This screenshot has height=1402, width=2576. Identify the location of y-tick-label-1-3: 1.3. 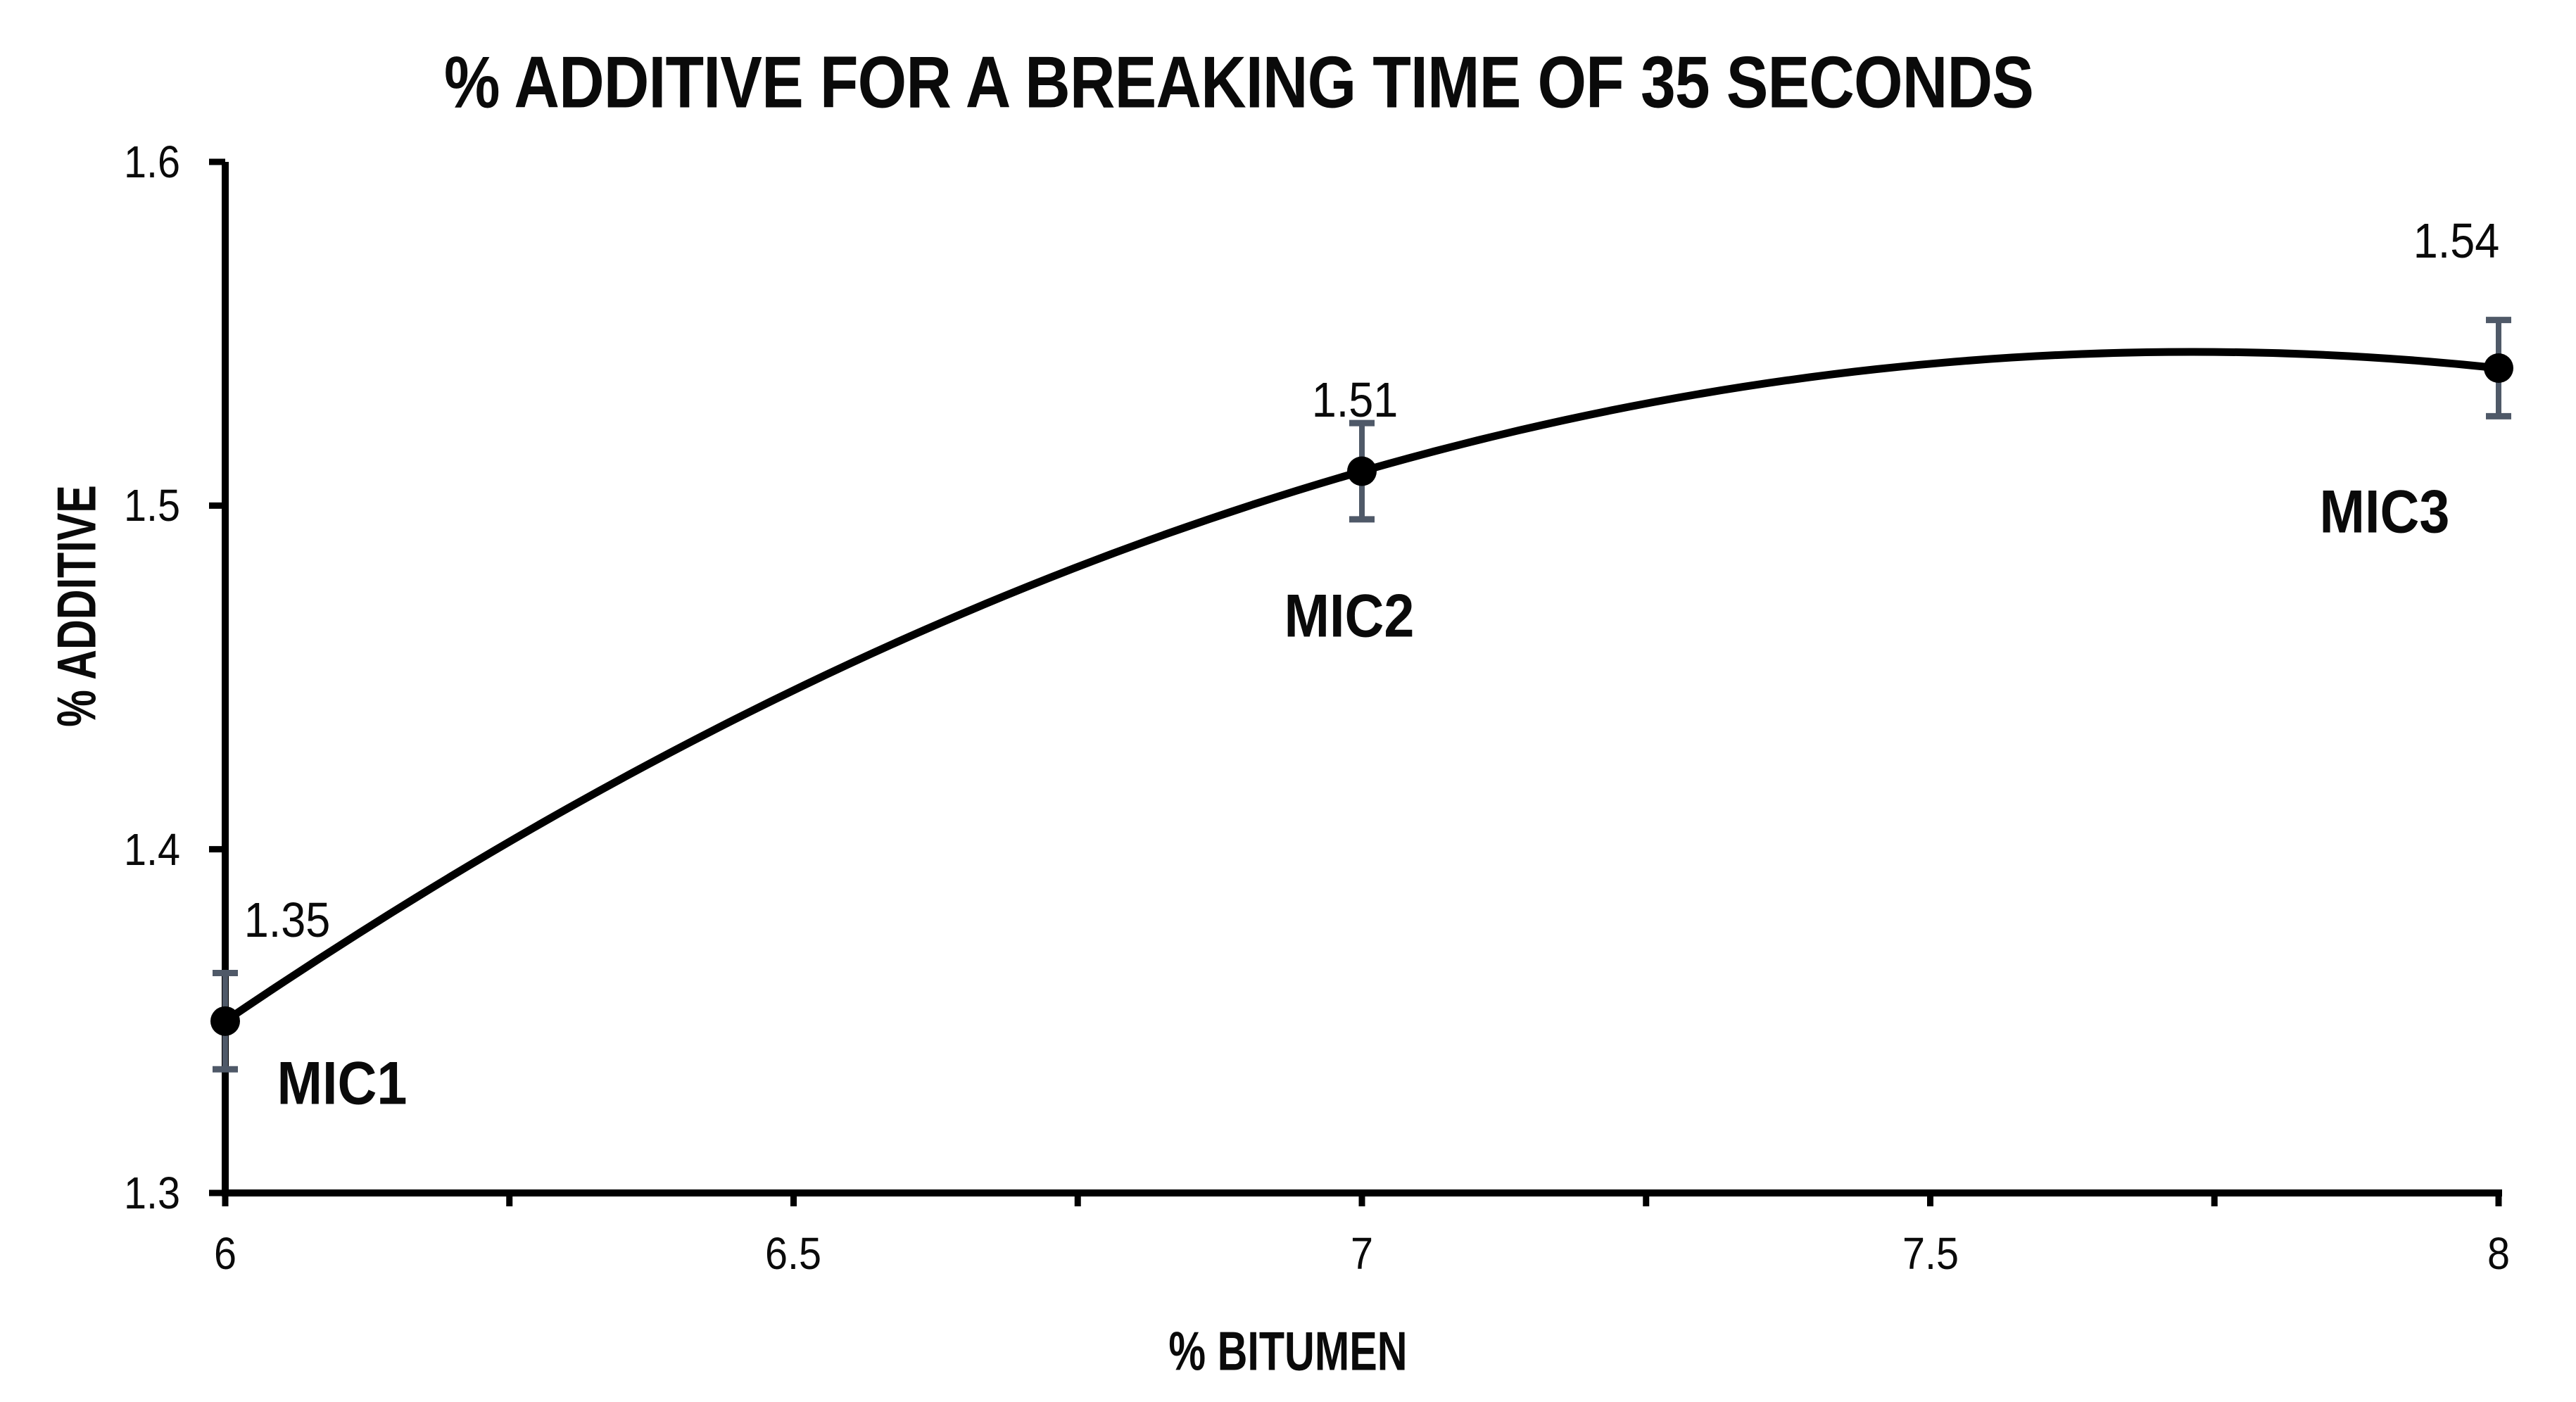
(152, 1193).